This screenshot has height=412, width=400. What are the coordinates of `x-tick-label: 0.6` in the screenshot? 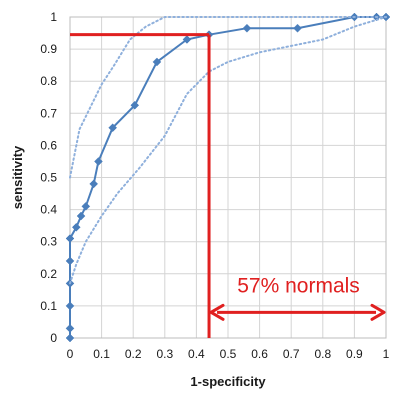 It's located at (259, 354).